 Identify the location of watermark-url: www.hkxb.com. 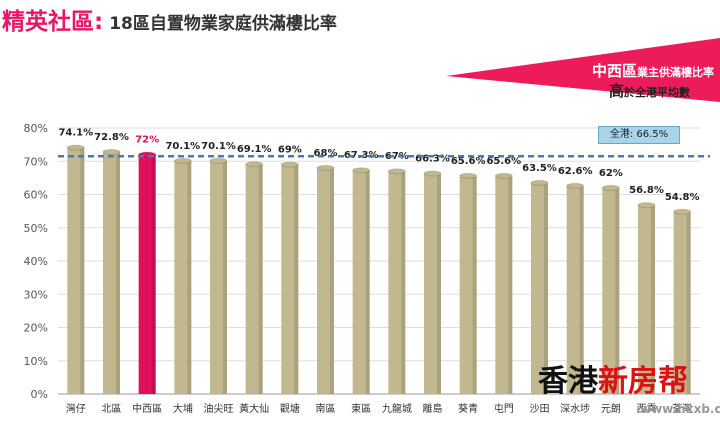
(680, 409).